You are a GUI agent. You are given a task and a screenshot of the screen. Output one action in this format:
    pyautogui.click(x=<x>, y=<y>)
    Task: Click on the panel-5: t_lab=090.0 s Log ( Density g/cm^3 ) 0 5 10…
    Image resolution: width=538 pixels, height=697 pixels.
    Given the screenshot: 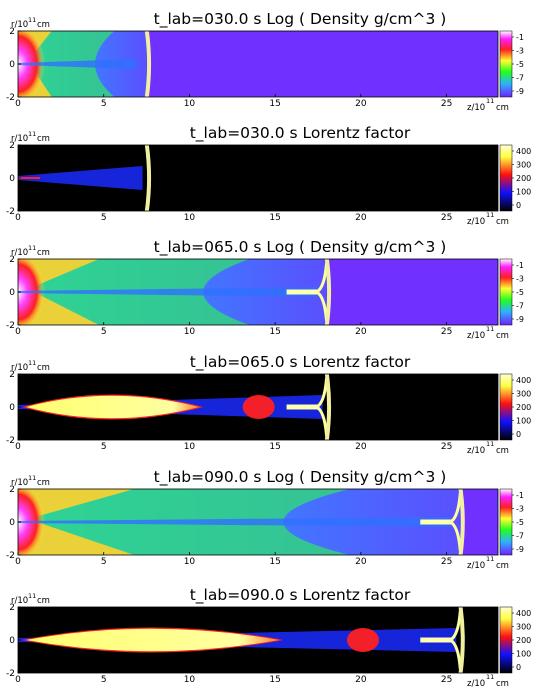 What is the action you would take?
    pyautogui.click(x=265, y=519)
    